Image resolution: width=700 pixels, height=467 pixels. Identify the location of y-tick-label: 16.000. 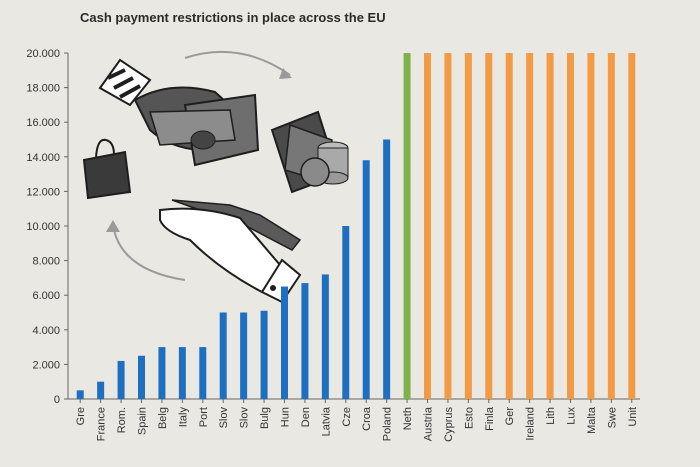
(43, 123).